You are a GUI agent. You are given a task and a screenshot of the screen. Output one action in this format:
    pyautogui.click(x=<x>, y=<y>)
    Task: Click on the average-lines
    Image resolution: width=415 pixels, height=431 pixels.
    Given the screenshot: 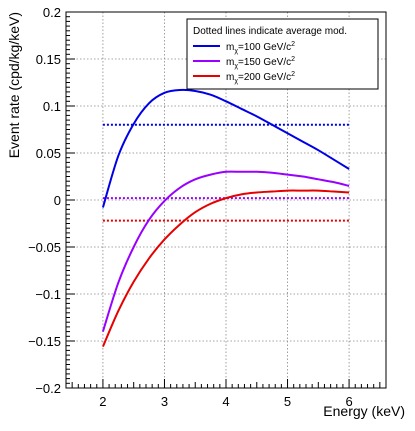 What is the action you would take?
    pyautogui.click(x=226, y=172)
    